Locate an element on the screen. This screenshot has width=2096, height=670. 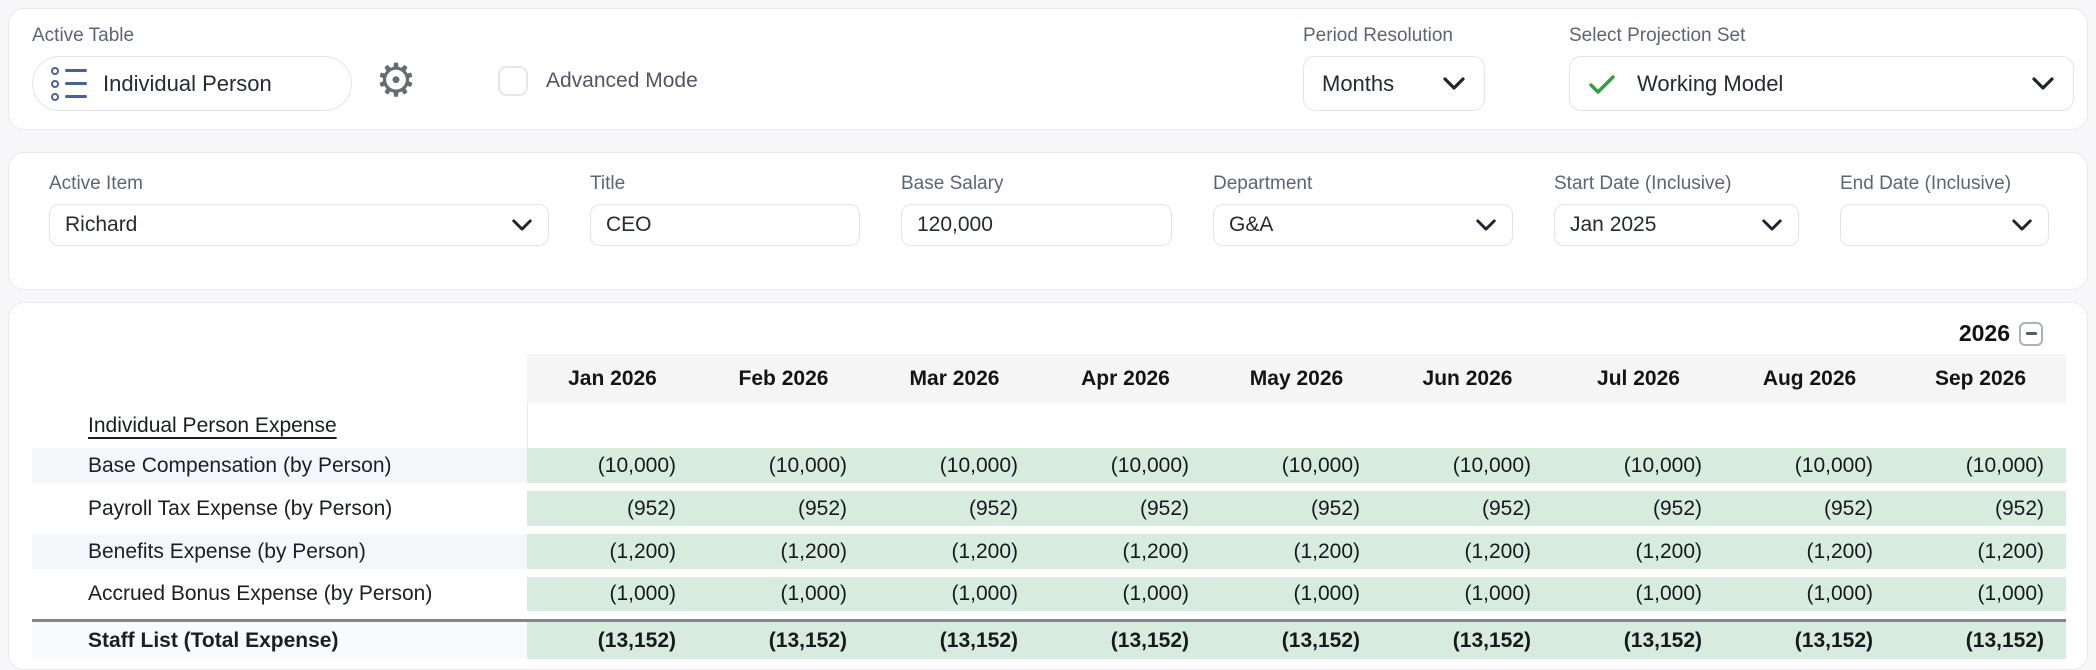
start-date-field: Start Date (Inclusive) Jan 2025 is located at coordinates (1676, 231).